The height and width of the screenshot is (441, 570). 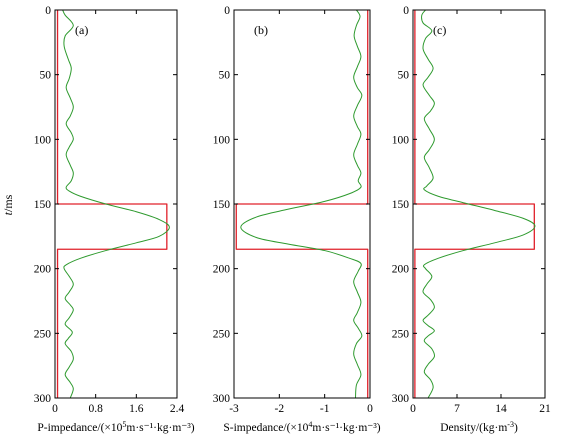 What do you see at coordinates (280, 409) in the screenshot?
I see `x-tick-label: -2` at bounding box center [280, 409].